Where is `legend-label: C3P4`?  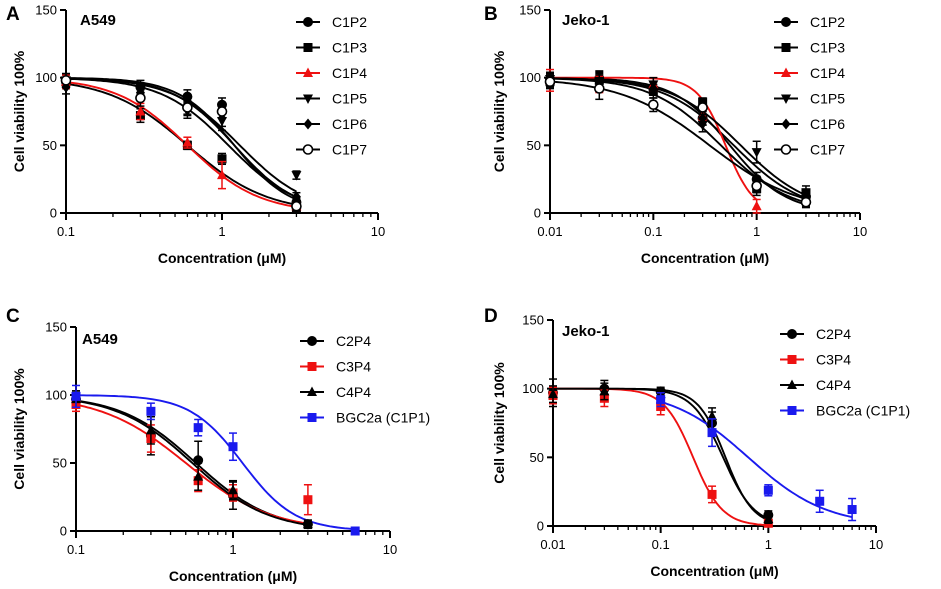 legend-label: C3P4 is located at coordinates (833, 360).